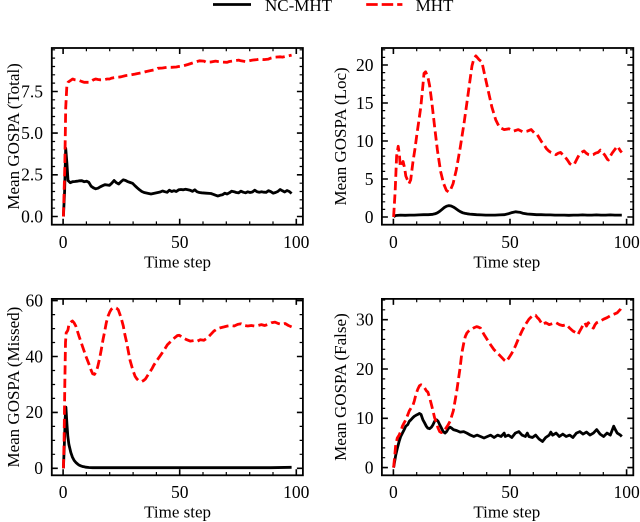  What do you see at coordinates (340, 136) in the screenshot?
I see `svg-text: Mean GOSPA (Loc)` at bounding box center [340, 136].